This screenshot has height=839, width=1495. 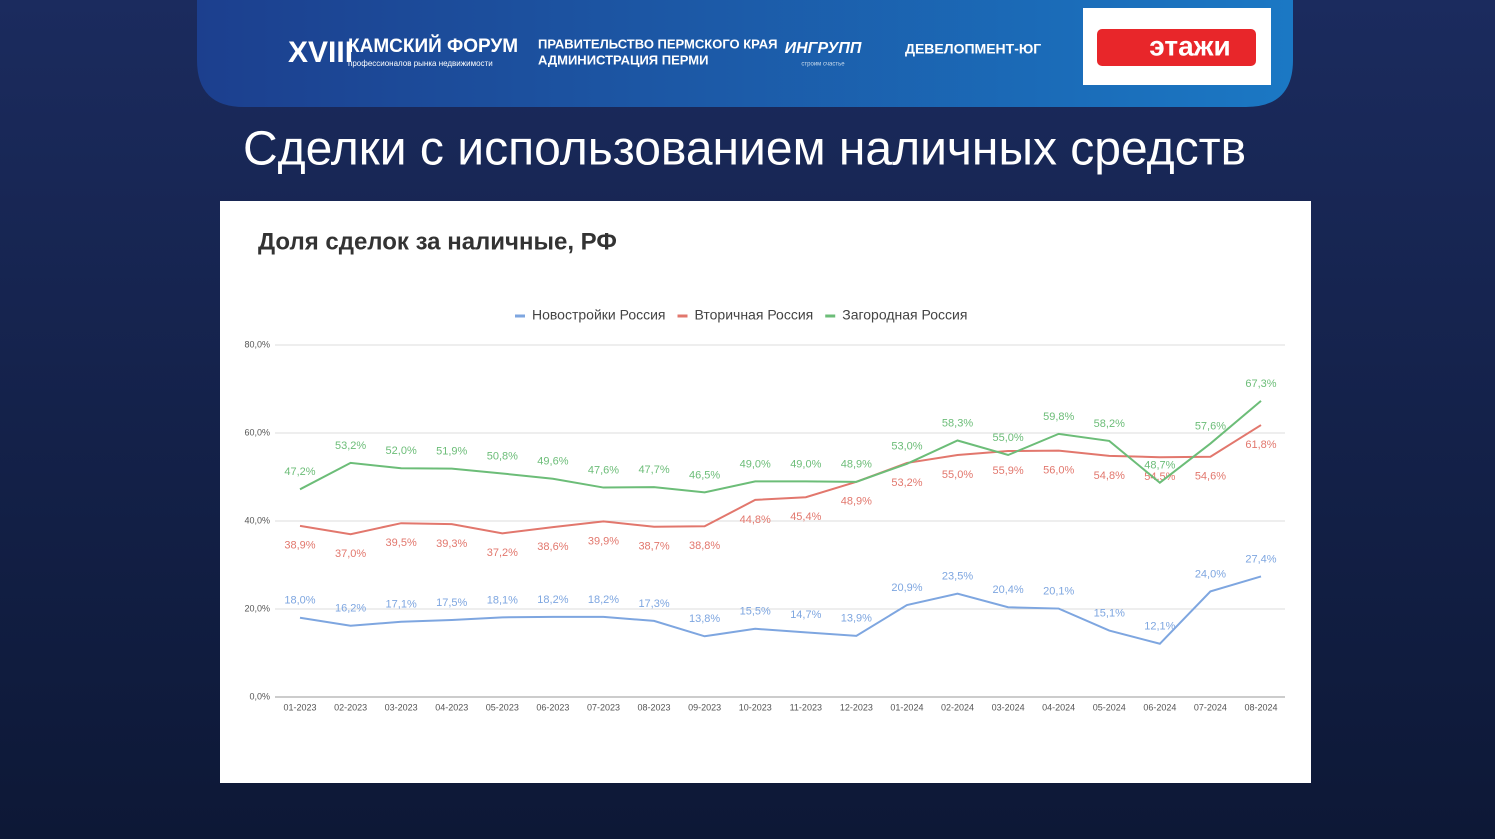 I want to click on x-tick-label: 03-2023, so click(x=401, y=707).